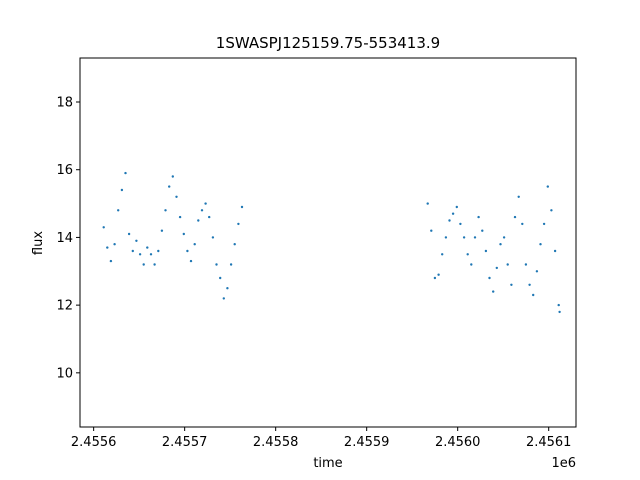  I want to click on x-tick-label: 2.4558, so click(276, 442).